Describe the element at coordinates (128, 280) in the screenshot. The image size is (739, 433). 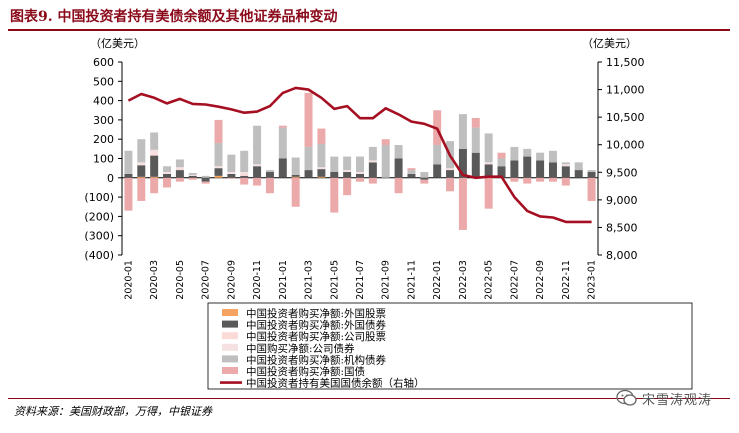
I see `x-tick-label: 2020-01` at that location.